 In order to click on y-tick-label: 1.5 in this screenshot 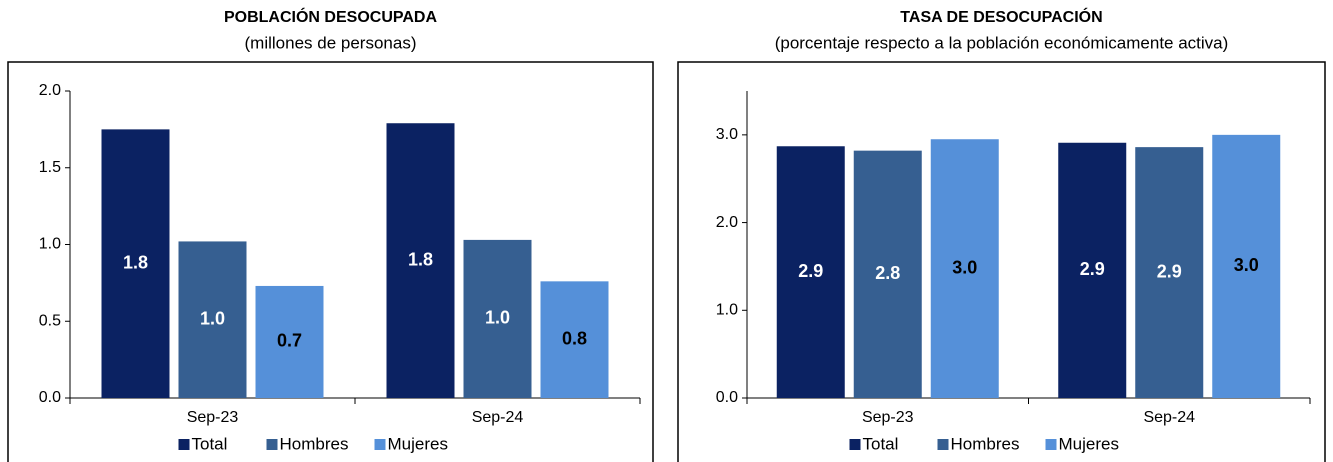, I will do `click(50, 167)`.